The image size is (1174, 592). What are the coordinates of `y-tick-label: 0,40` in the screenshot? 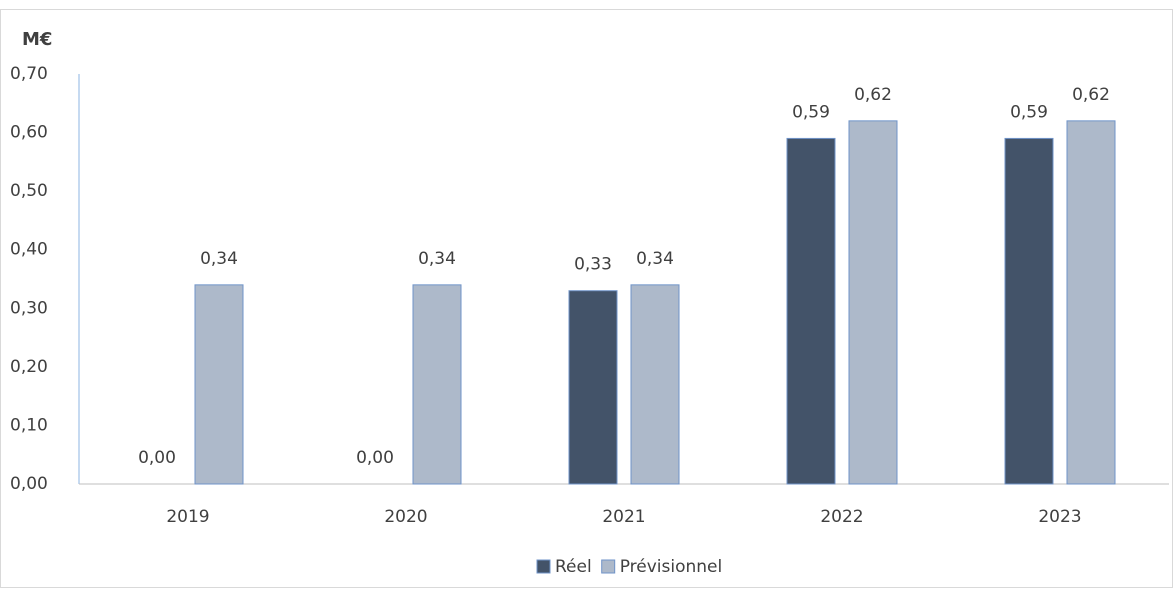 It's located at (29, 250).